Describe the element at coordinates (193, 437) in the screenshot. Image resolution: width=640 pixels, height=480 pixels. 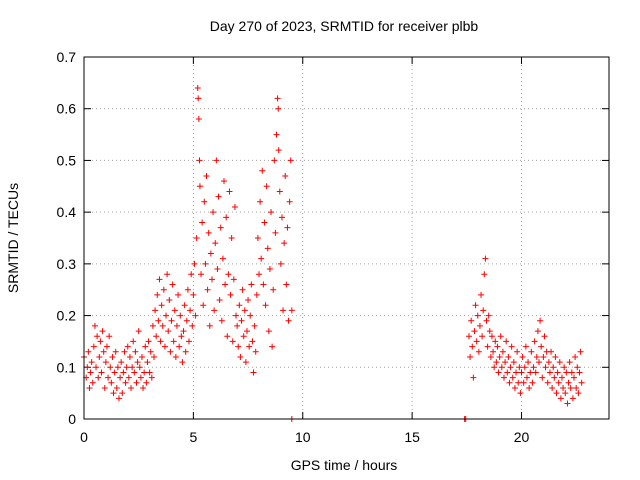
I see `x-tick-label: 5` at that location.